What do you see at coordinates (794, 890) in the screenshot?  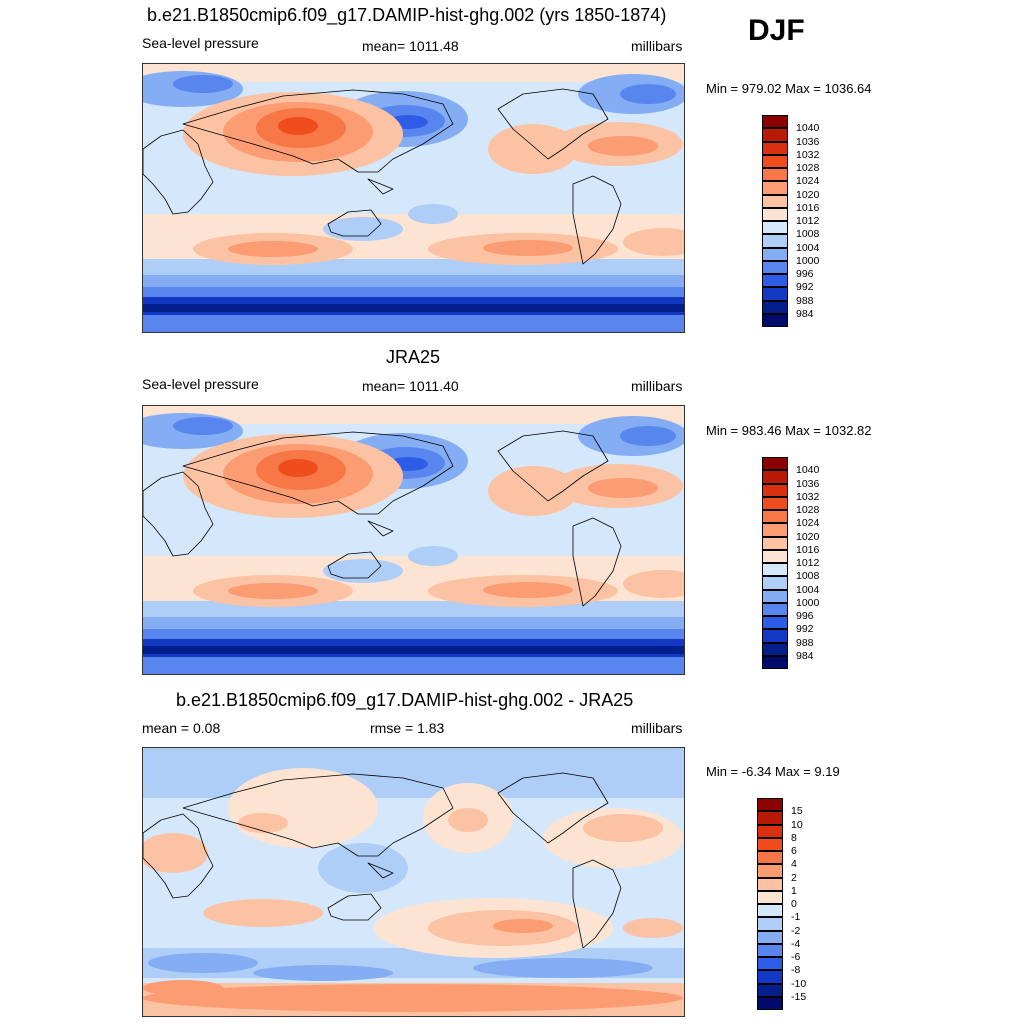 I see `colorbar-label: 1` at bounding box center [794, 890].